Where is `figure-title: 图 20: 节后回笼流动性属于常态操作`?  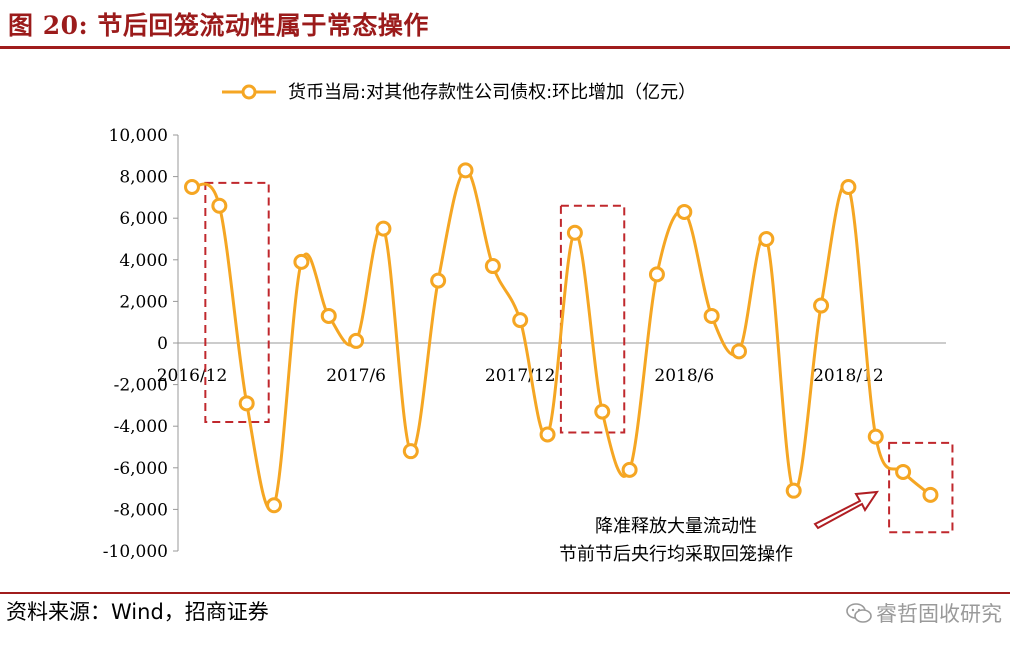
figure-title: 图 20: 节后回笼流动性属于常态操作 is located at coordinates (218, 25).